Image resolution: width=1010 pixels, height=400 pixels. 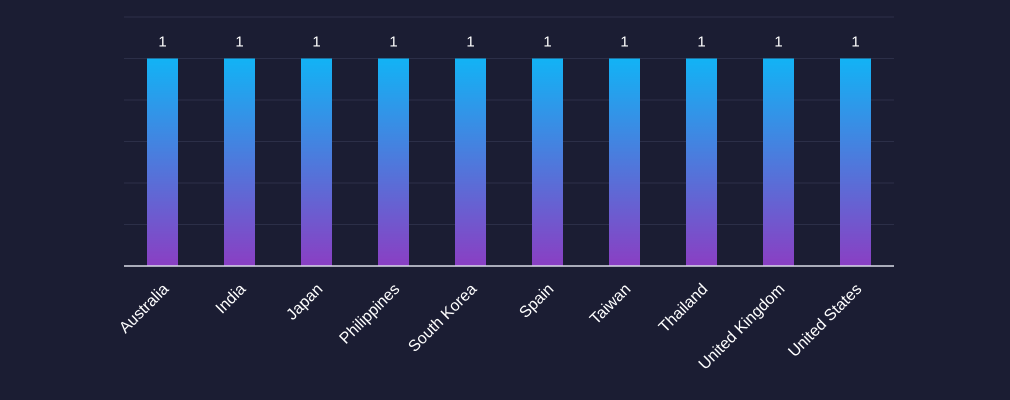 What do you see at coordinates (536, 301) in the screenshot?
I see `x-tick-label: Spain` at bounding box center [536, 301].